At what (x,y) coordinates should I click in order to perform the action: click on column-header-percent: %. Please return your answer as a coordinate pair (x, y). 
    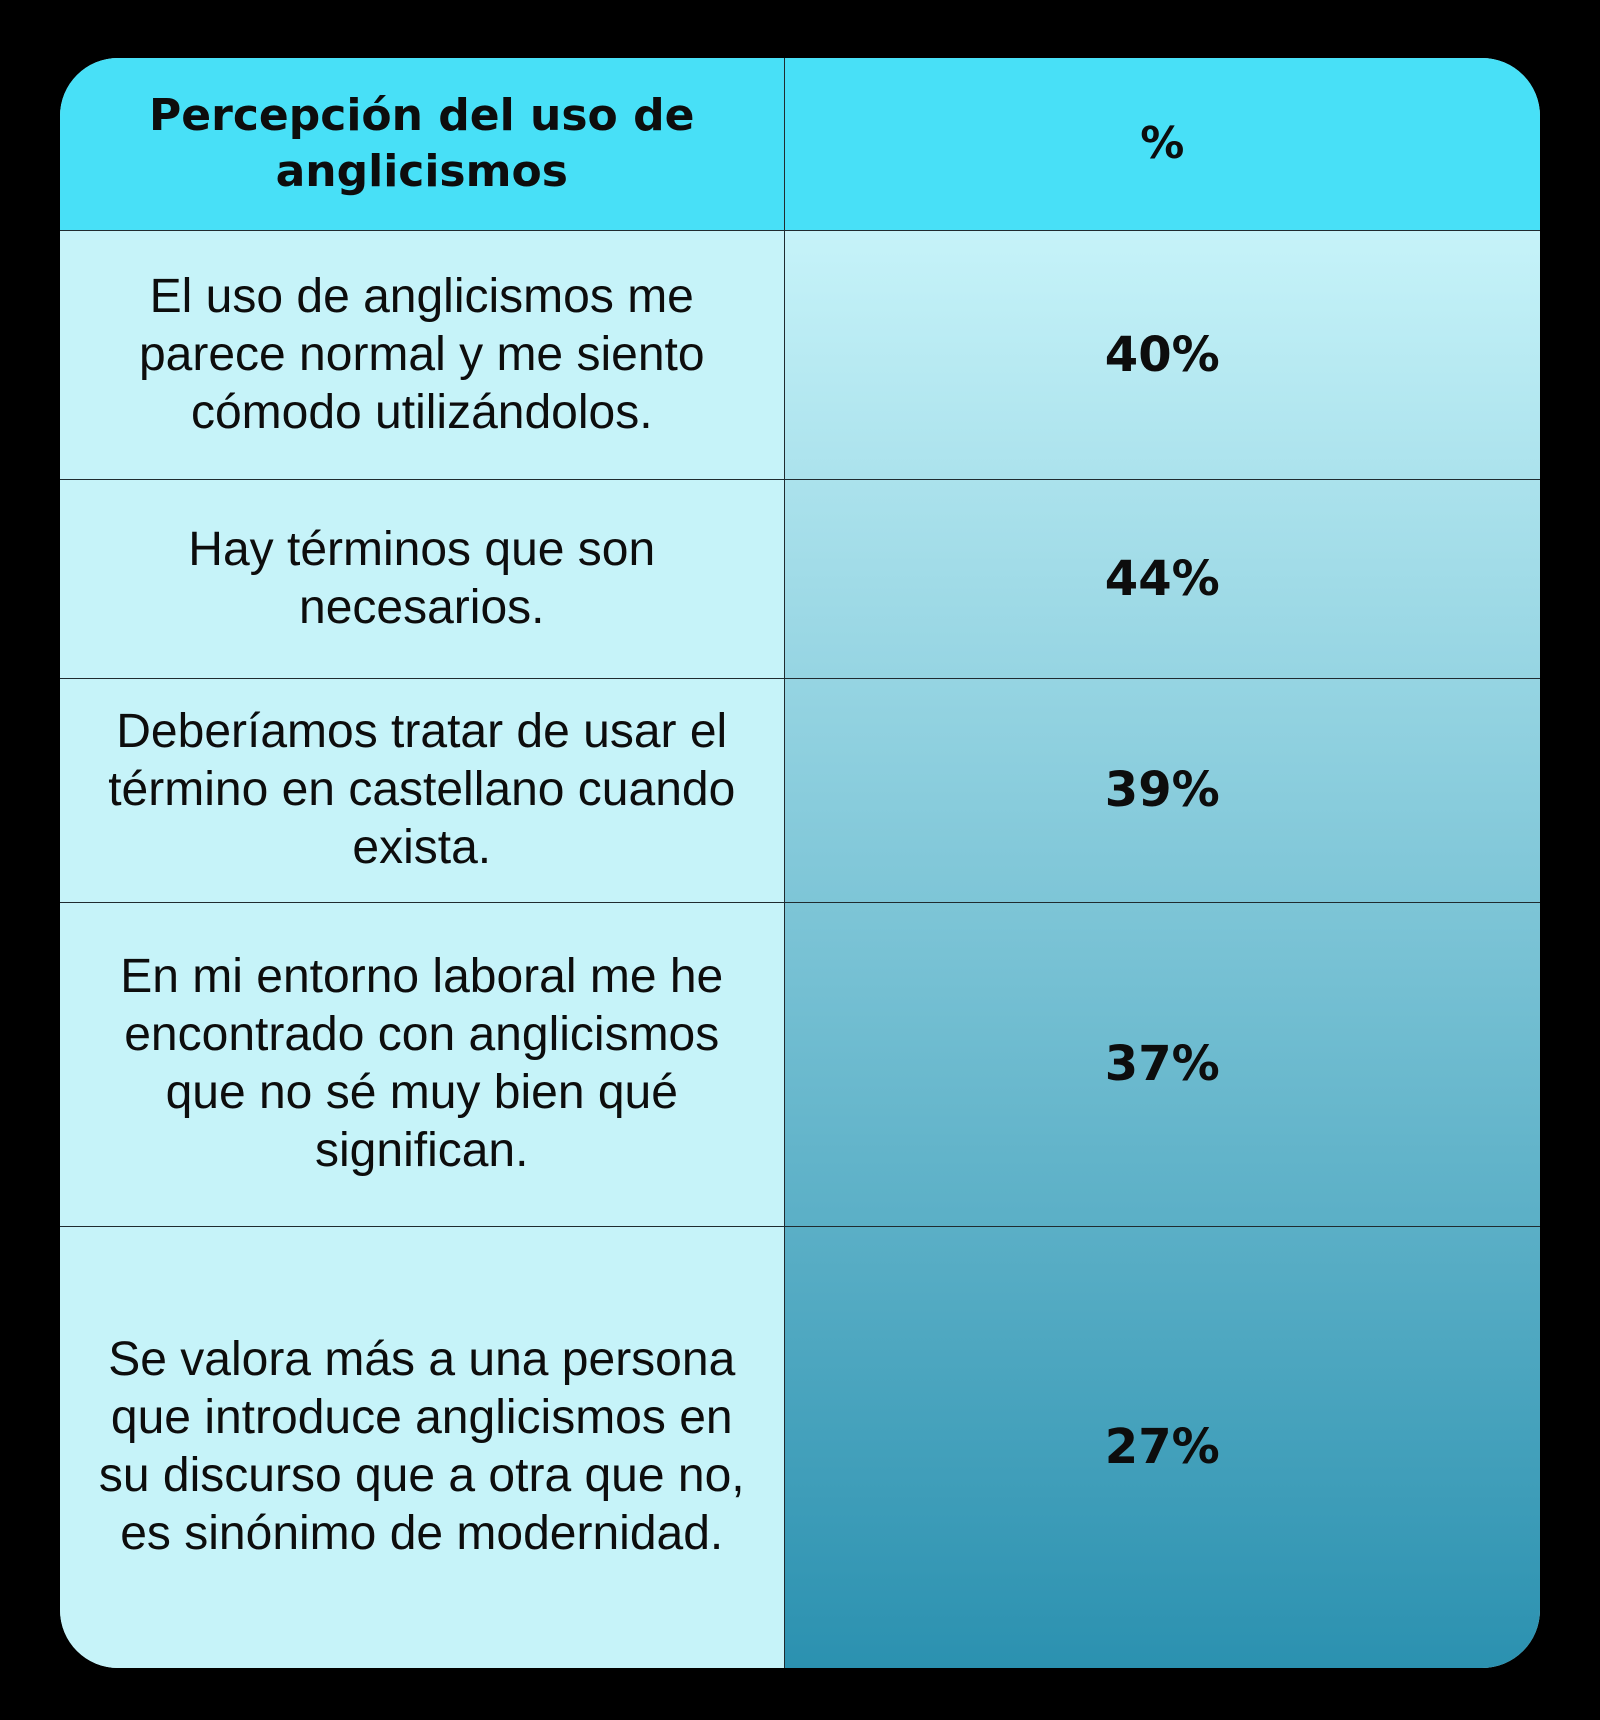
    Looking at the image, I should click on (1162, 144).